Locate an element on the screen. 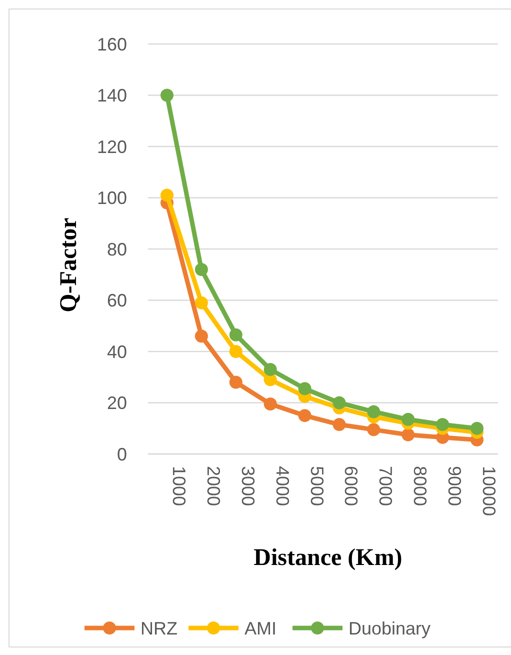  x-tick-label: 7000 is located at coordinates (386, 486).